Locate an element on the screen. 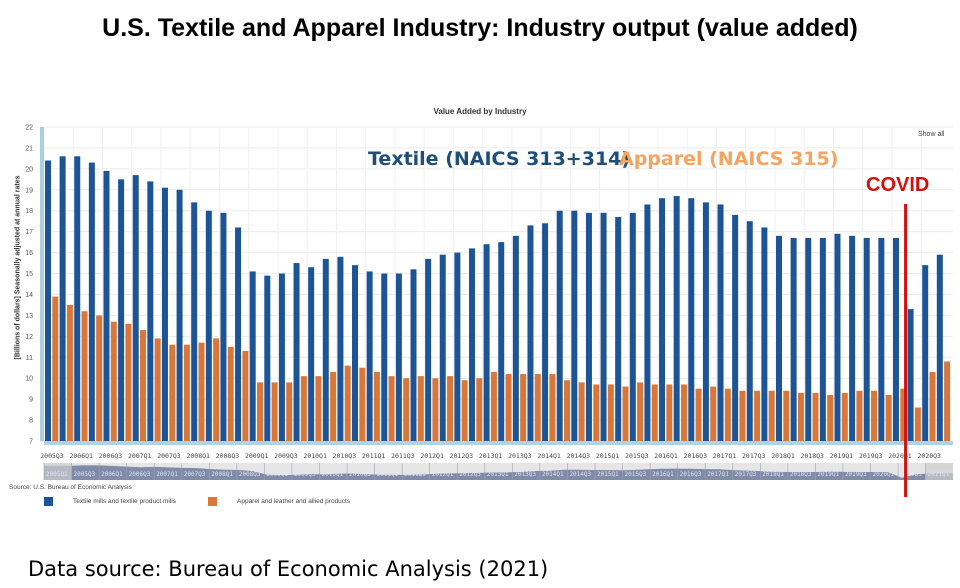 Image resolution: width=960 pixels, height=588 pixels. x-tick-label: 2012Q1 is located at coordinates (432, 456).